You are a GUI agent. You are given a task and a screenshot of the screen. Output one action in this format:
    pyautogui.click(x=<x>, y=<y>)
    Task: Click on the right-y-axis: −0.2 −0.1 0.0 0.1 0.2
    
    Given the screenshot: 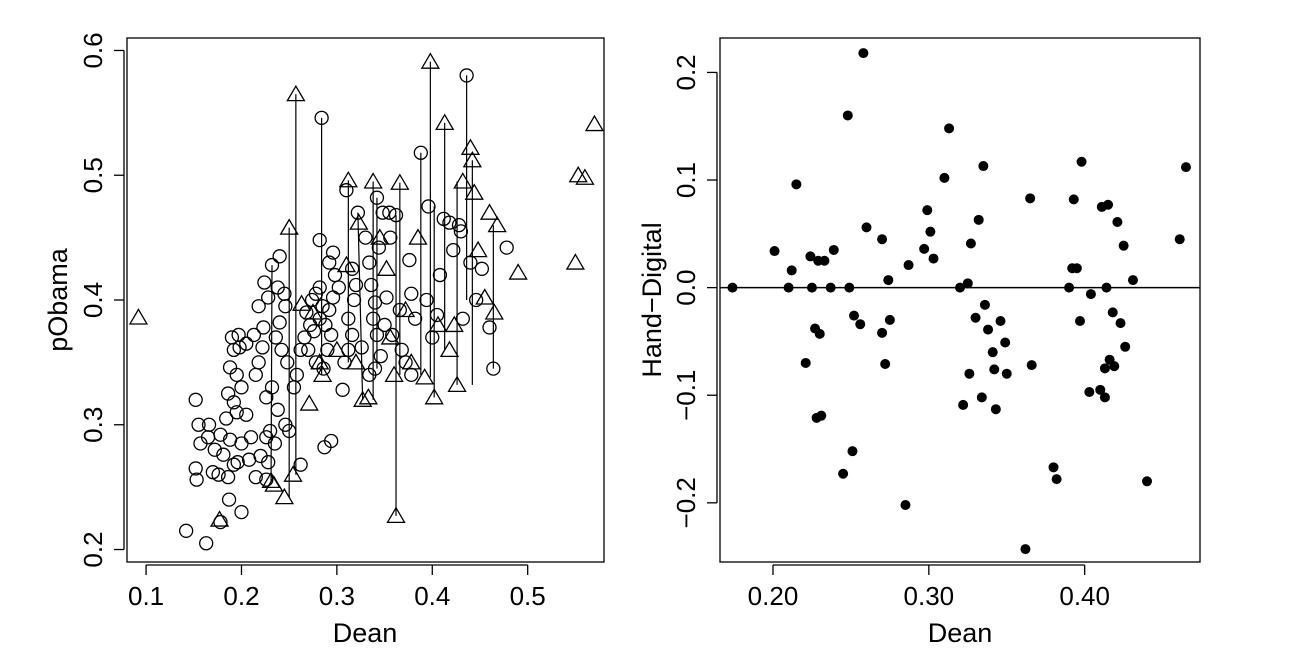 What is the action you would take?
    pyautogui.click(x=694, y=291)
    